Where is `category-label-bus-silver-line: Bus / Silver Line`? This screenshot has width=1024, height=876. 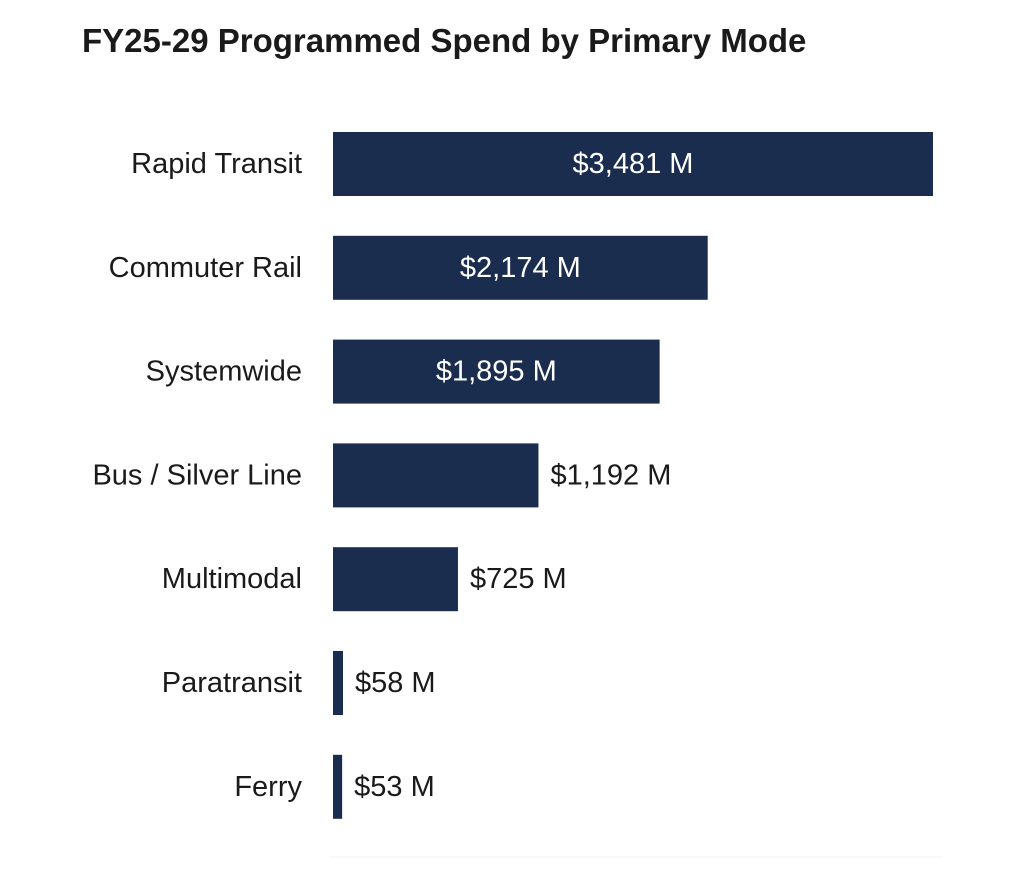
category-label-bus-silver-line: Bus / Silver Line is located at coordinates (197, 475).